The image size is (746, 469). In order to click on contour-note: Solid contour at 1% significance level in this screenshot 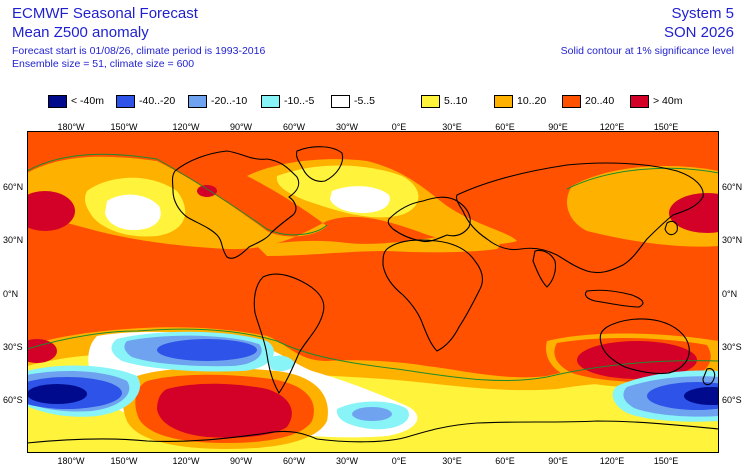, I will do `click(647, 51)`.